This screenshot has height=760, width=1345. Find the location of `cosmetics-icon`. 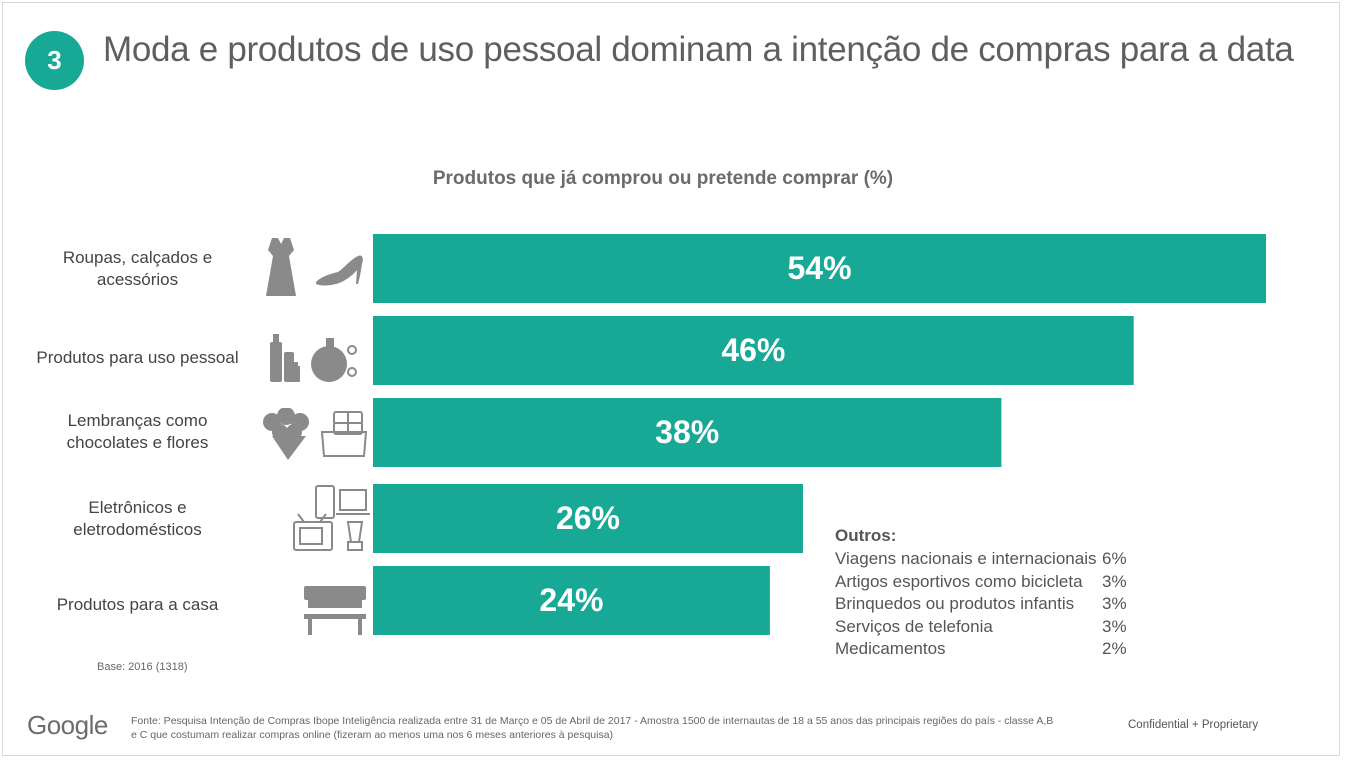

cosmetics-icon is located at coordinates (285, 358).